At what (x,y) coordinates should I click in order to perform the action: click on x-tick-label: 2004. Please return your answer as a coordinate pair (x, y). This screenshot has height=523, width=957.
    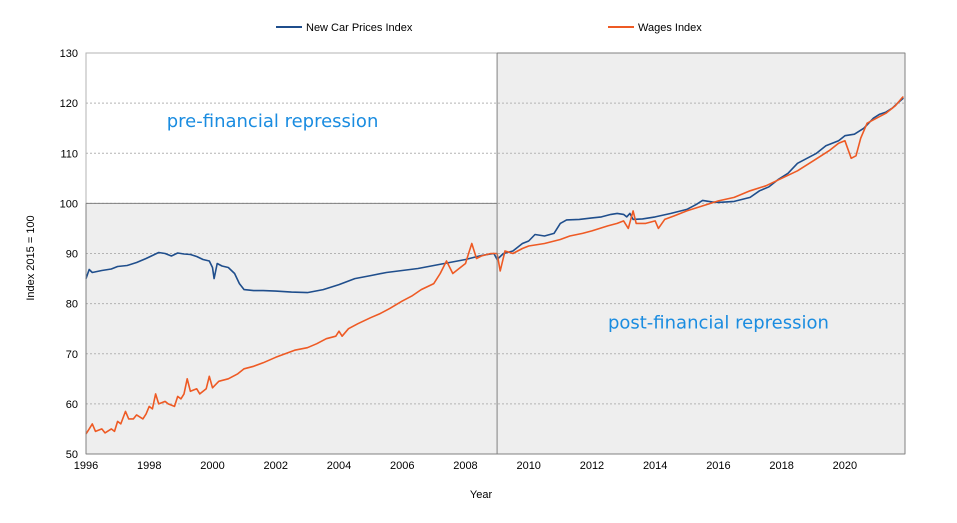
    Looking at the image, I should click on (339, 466).